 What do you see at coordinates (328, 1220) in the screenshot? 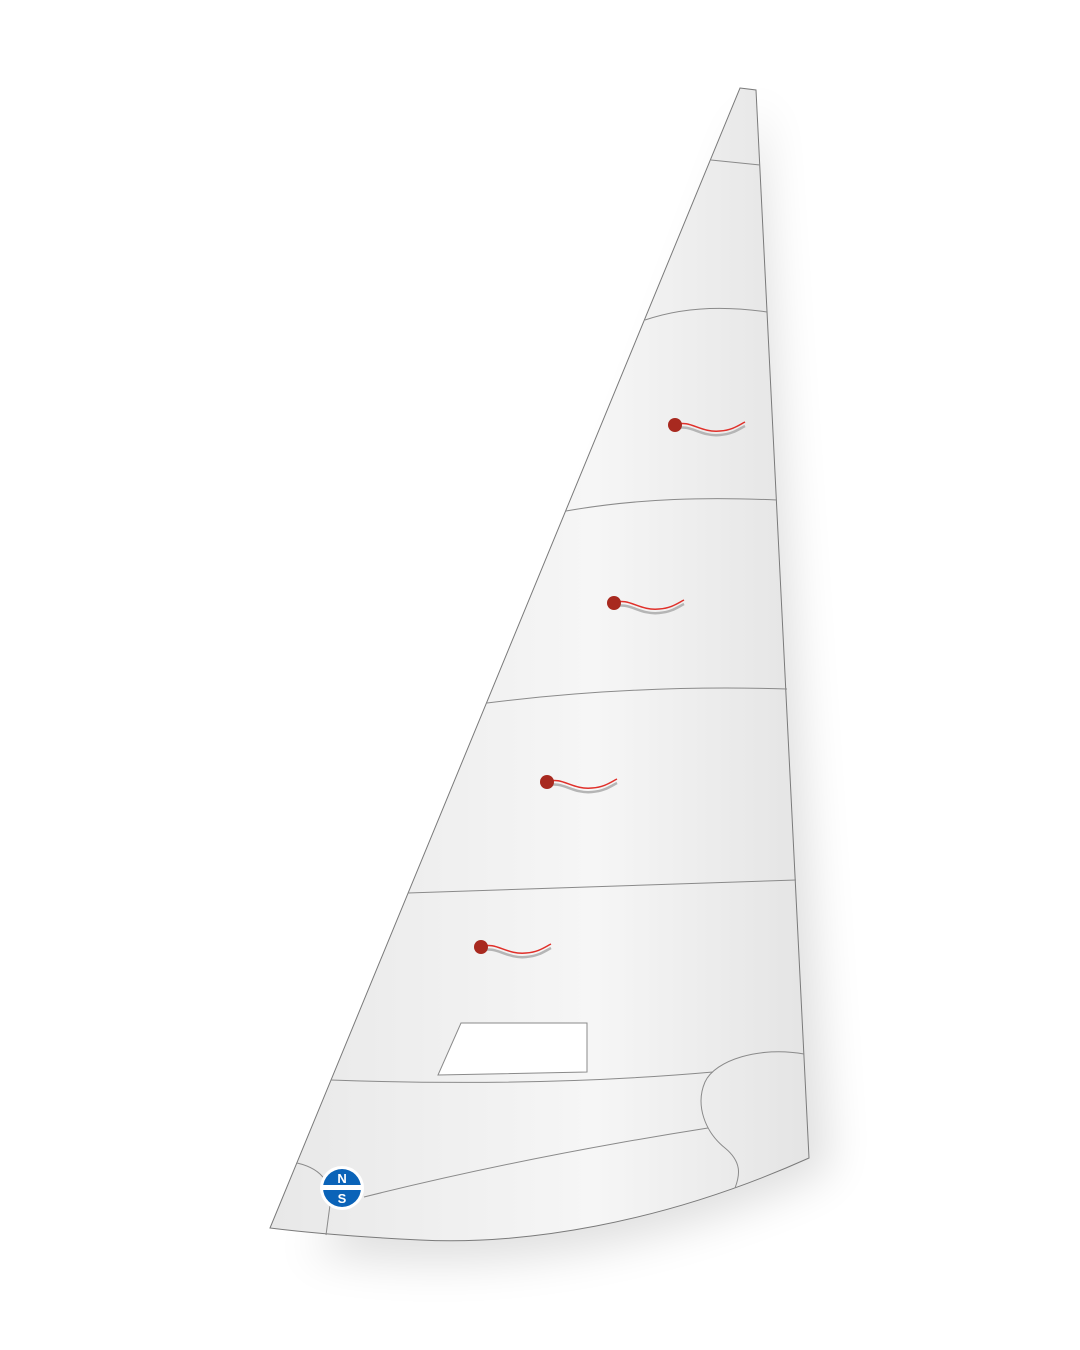
I see `tack-patch-edge` at bounding box center [328, 1220].